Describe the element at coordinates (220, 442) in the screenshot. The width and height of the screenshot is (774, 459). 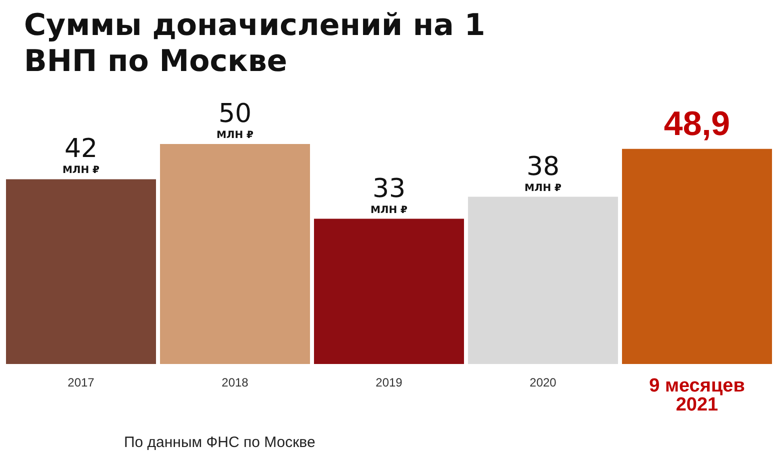
I see `text: По данным ФНС по Москве` at that location.